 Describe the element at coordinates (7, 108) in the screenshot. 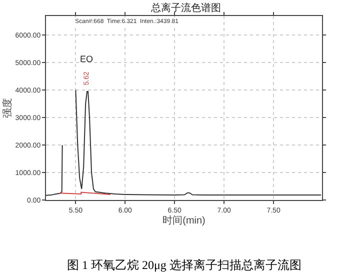

I see `y-axis-title: 强度` at that location.